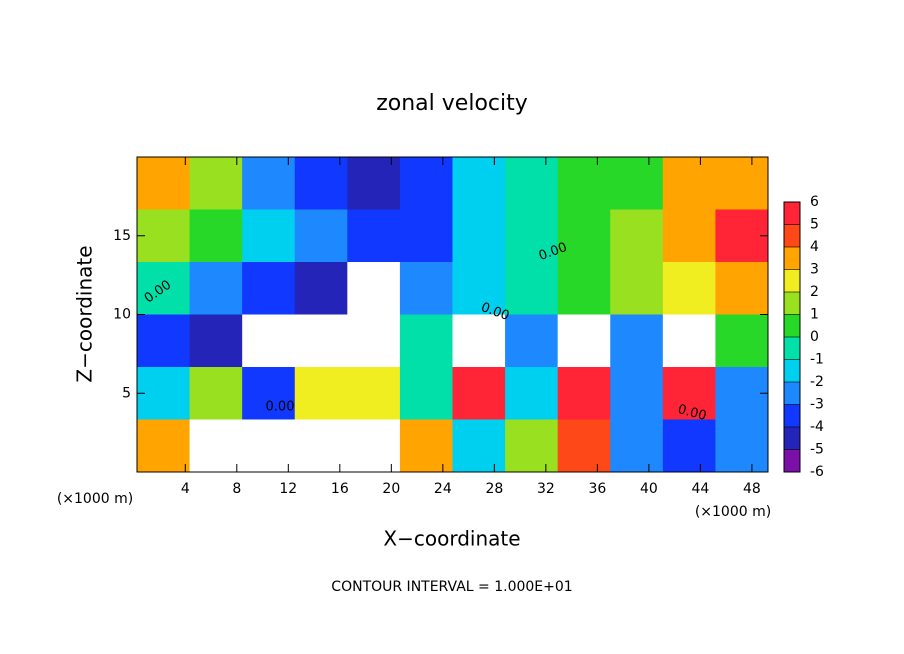 The image size is (904, 654). What do you see at coordinates (85, 313) in the screenshot?
I see `y-axis-label: Z−coordinate` at bounding box center [85, 313].